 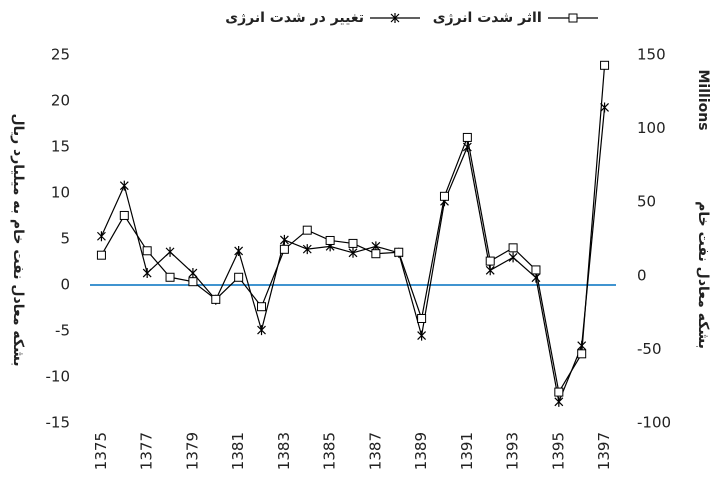 What do you see at coordinates (467, 451) in the screenshot?
I see `x-tick-label: 1391` at bounding box center [467, 451].